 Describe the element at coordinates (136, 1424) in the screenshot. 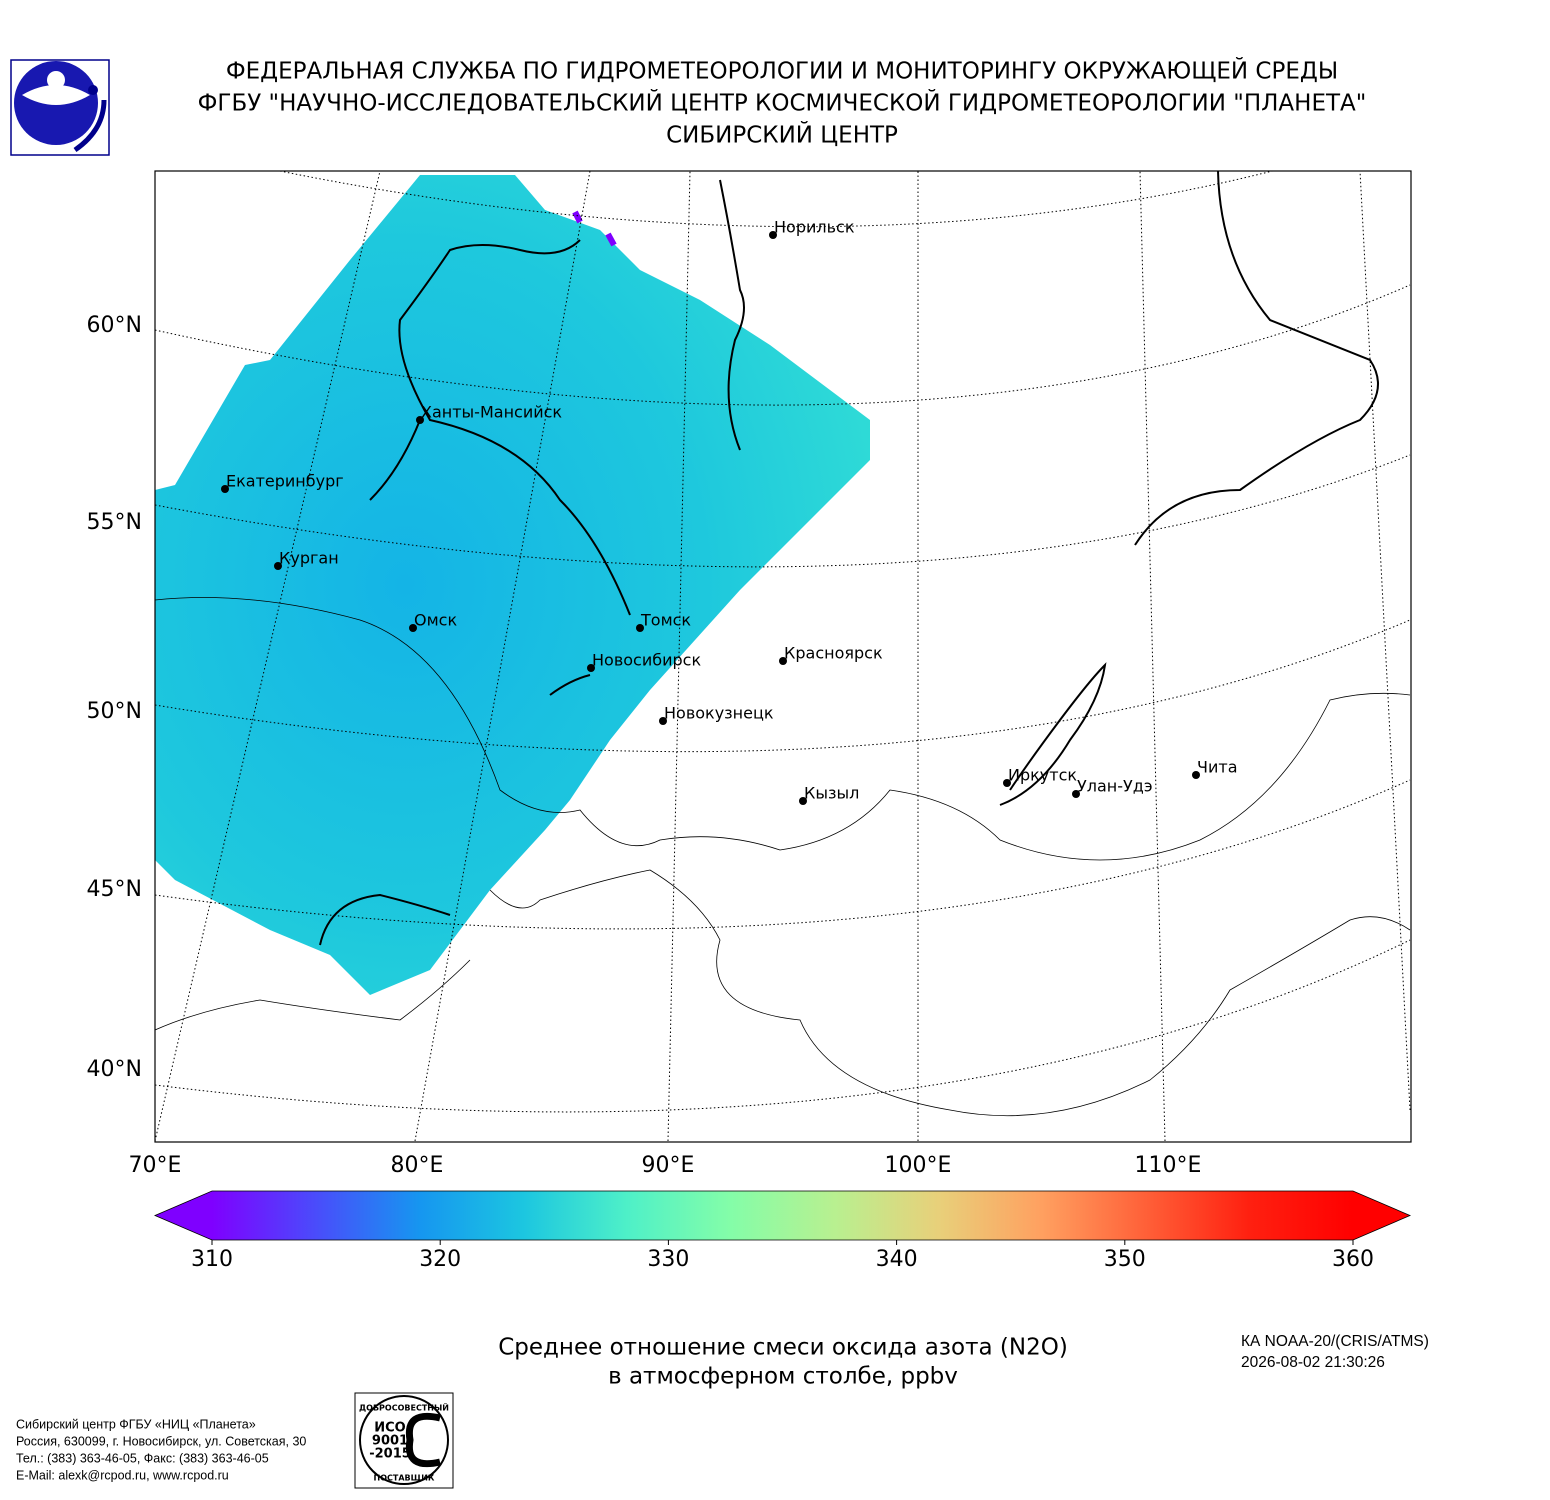

I see `footer-line: Сибирский центр ФГБУ «НИЦ «Планета»` at that location.